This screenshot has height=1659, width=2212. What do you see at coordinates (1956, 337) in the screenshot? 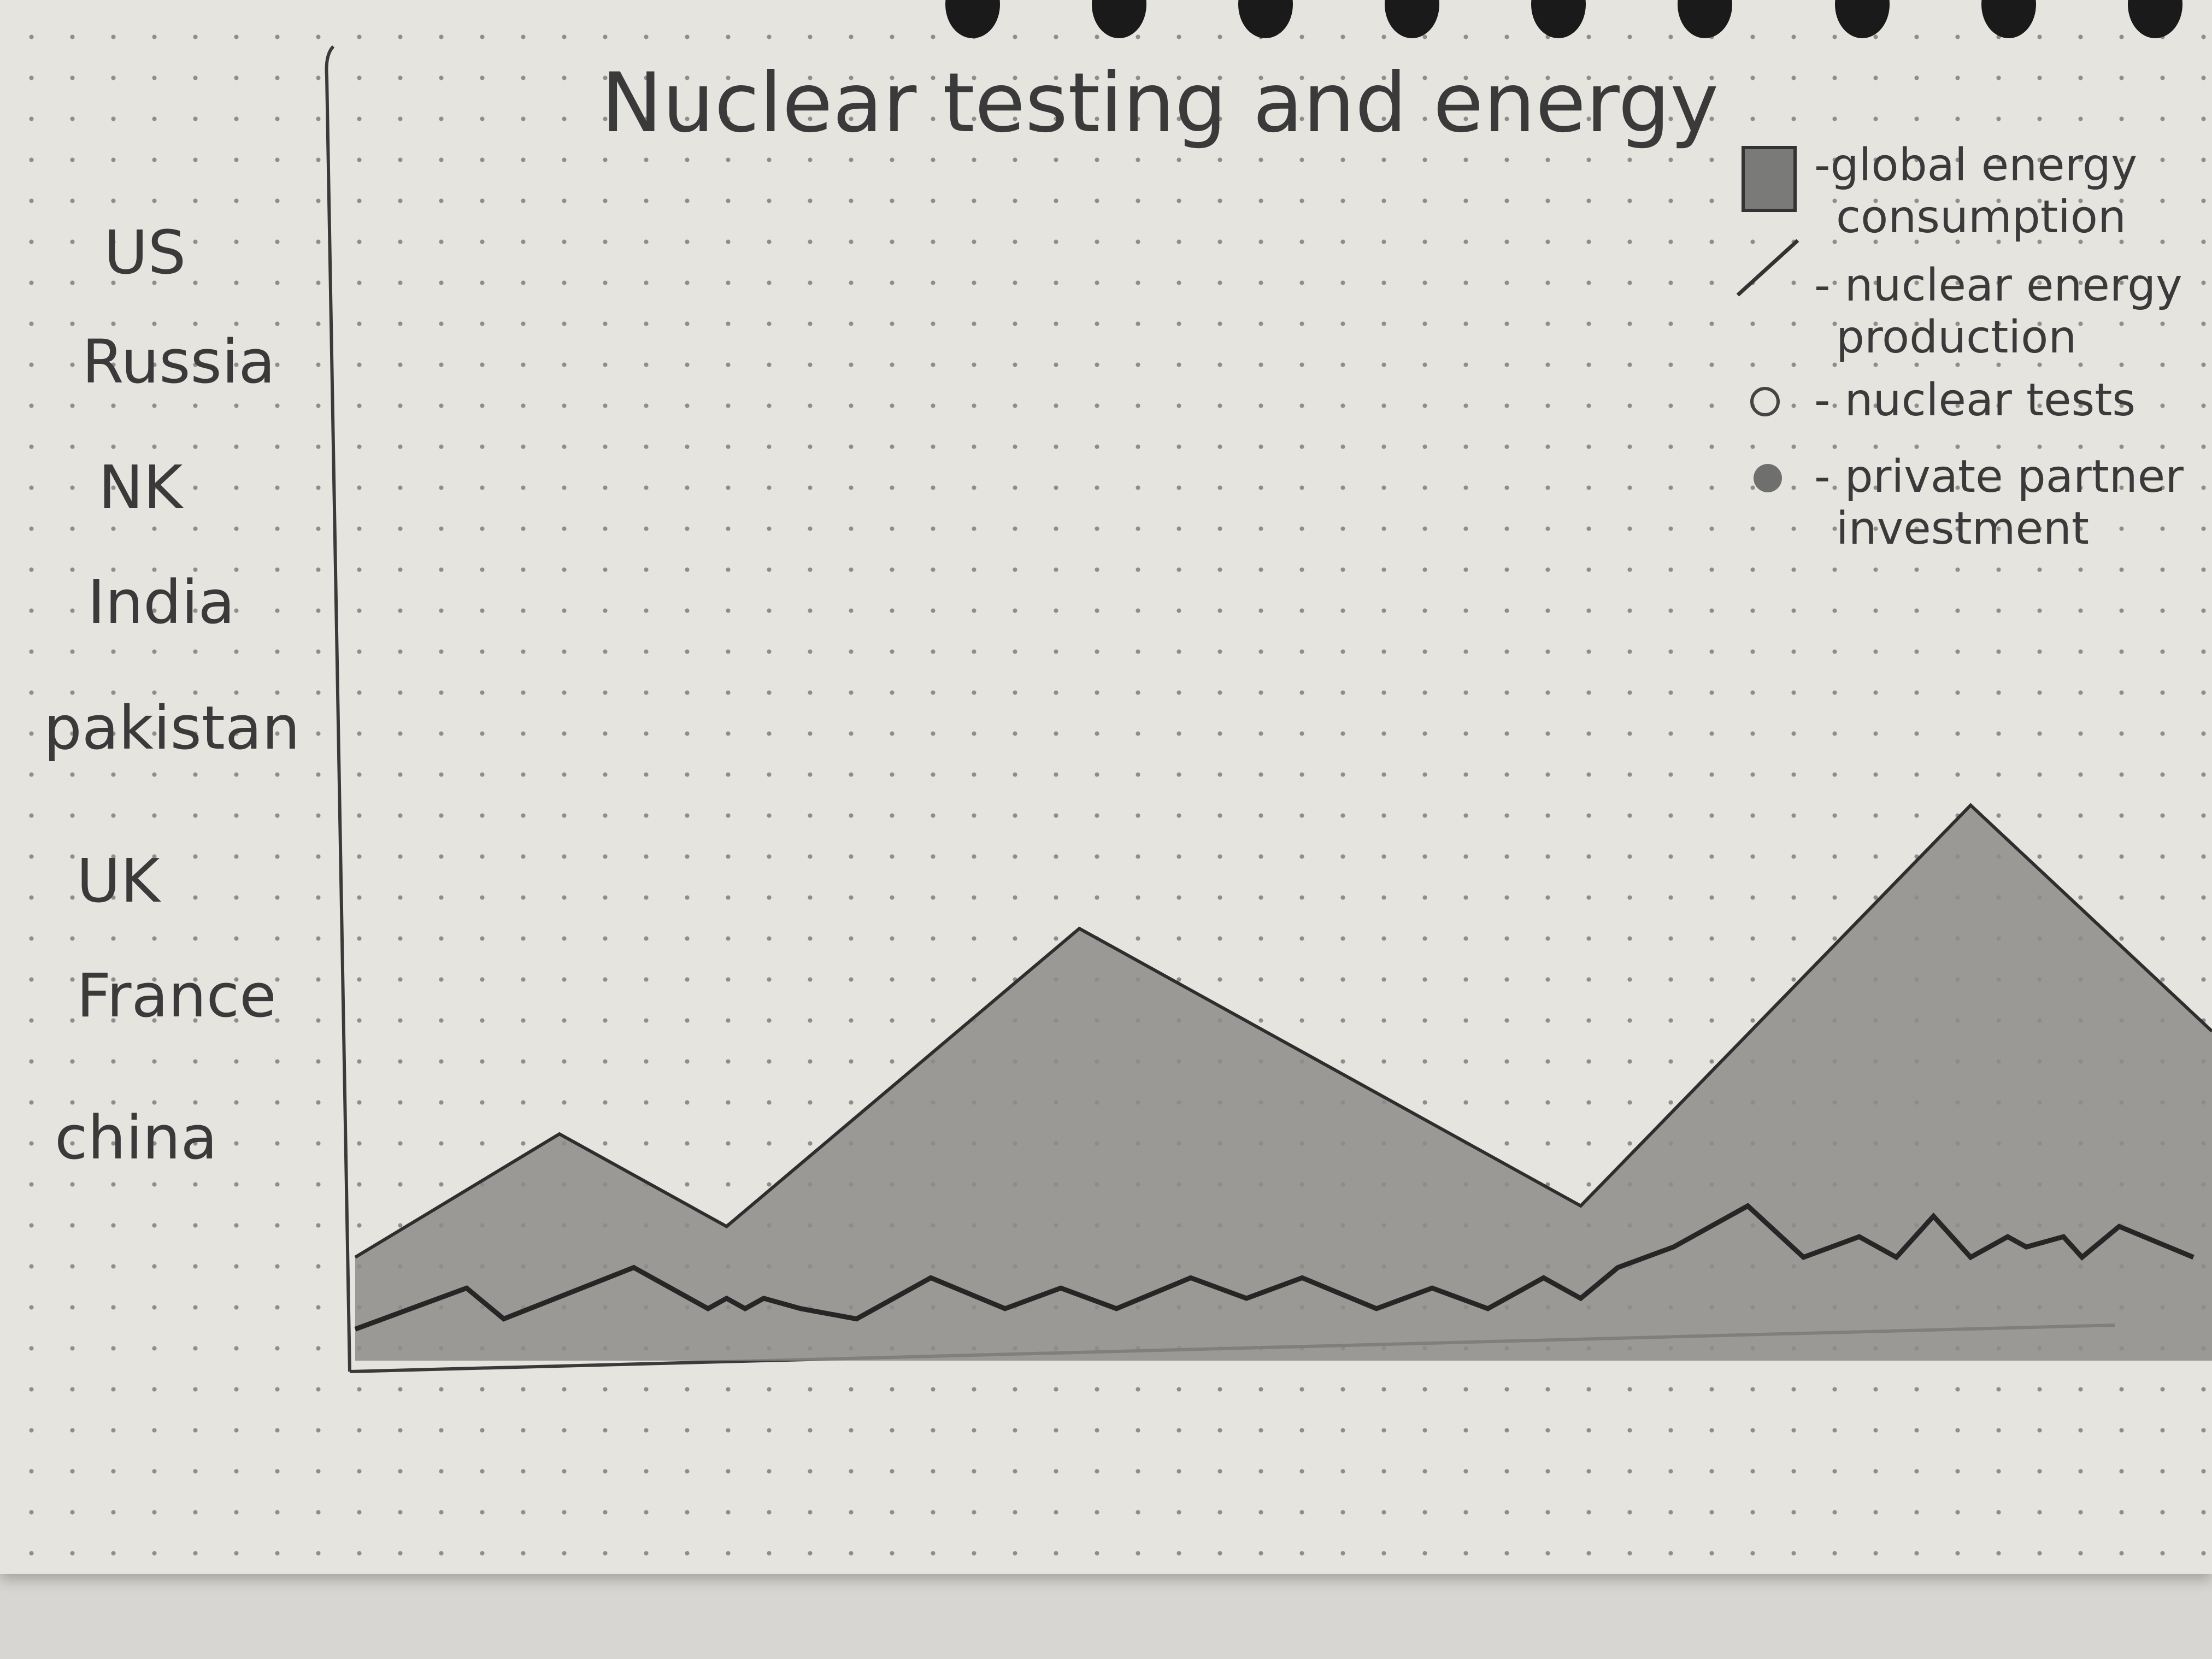
I see `legend-label: production` at bounding box center [1956, 337].